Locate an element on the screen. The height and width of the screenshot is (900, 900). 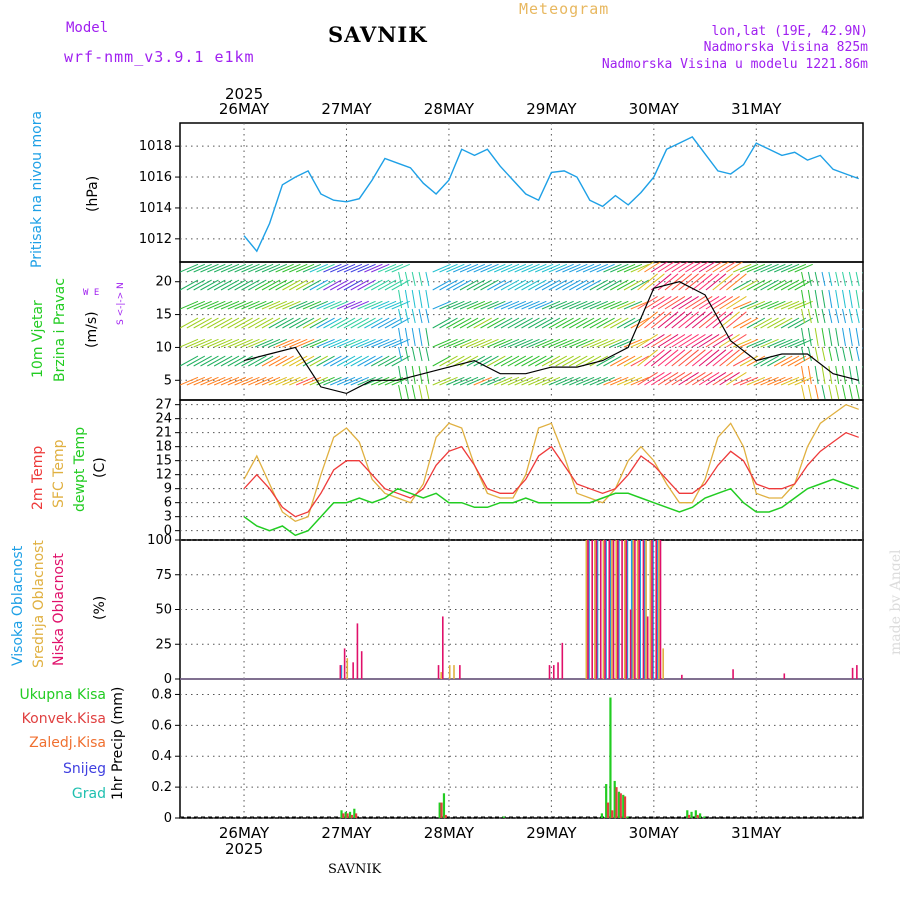
date-label-bottom: 30MAY is located at coordinates (654, 833).